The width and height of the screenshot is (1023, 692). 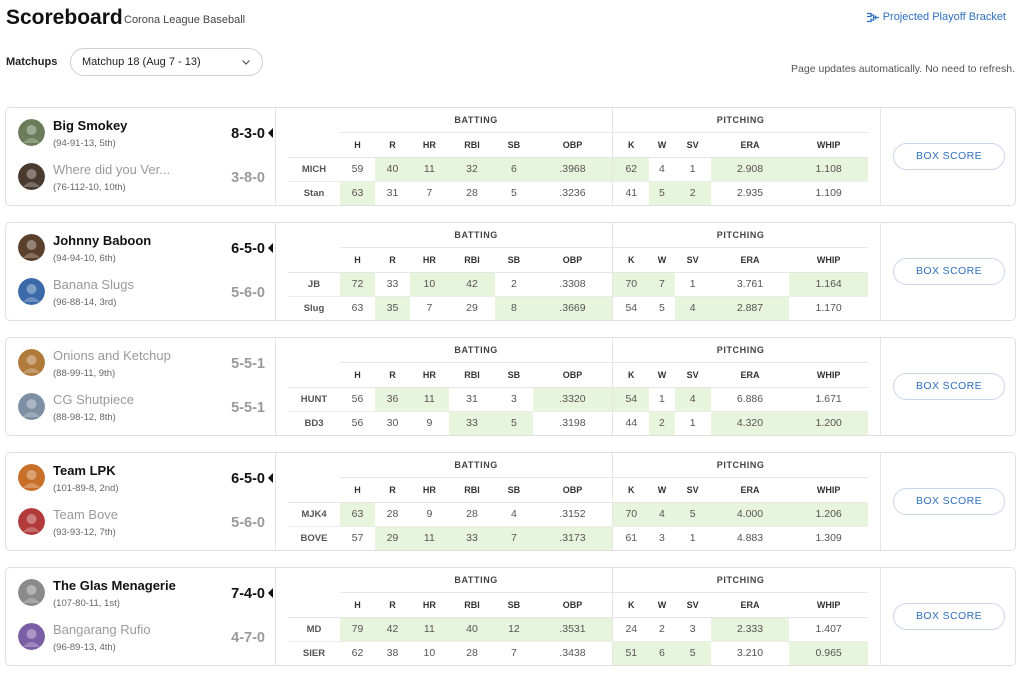 I want to click on column-header: OBP, so click(x=572, y=375).